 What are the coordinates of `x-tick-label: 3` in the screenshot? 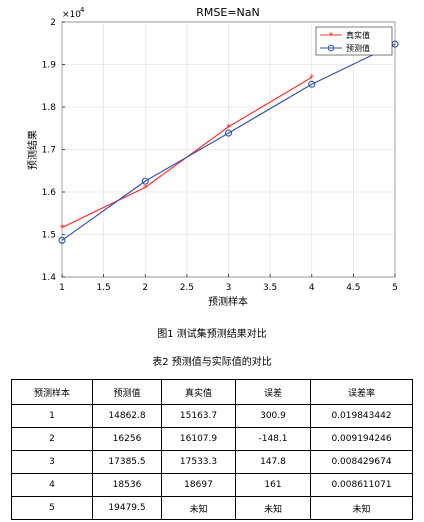 It's located at (229, 288).